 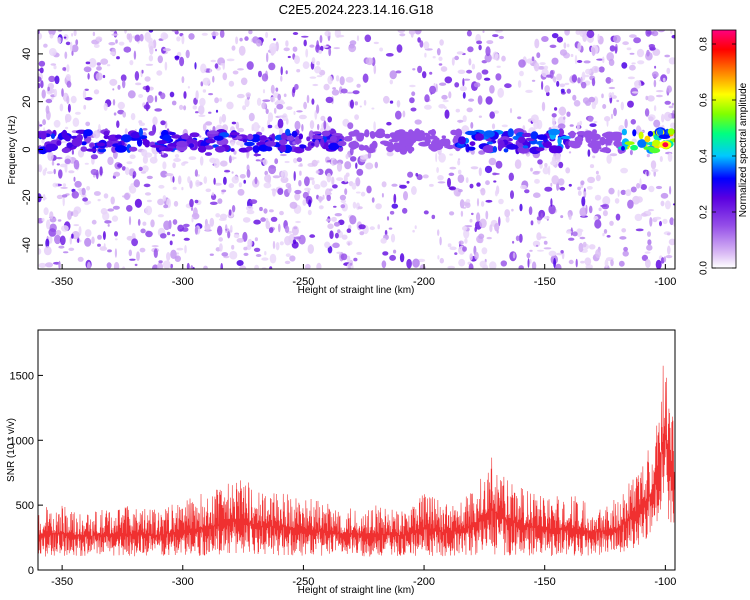 What do you see at coordinates (363, 276) in the screenshot?
I see `spectrogram-x-ticks: -350 -300 -250 -200 -150 -100` at bounding box center [363, 276].